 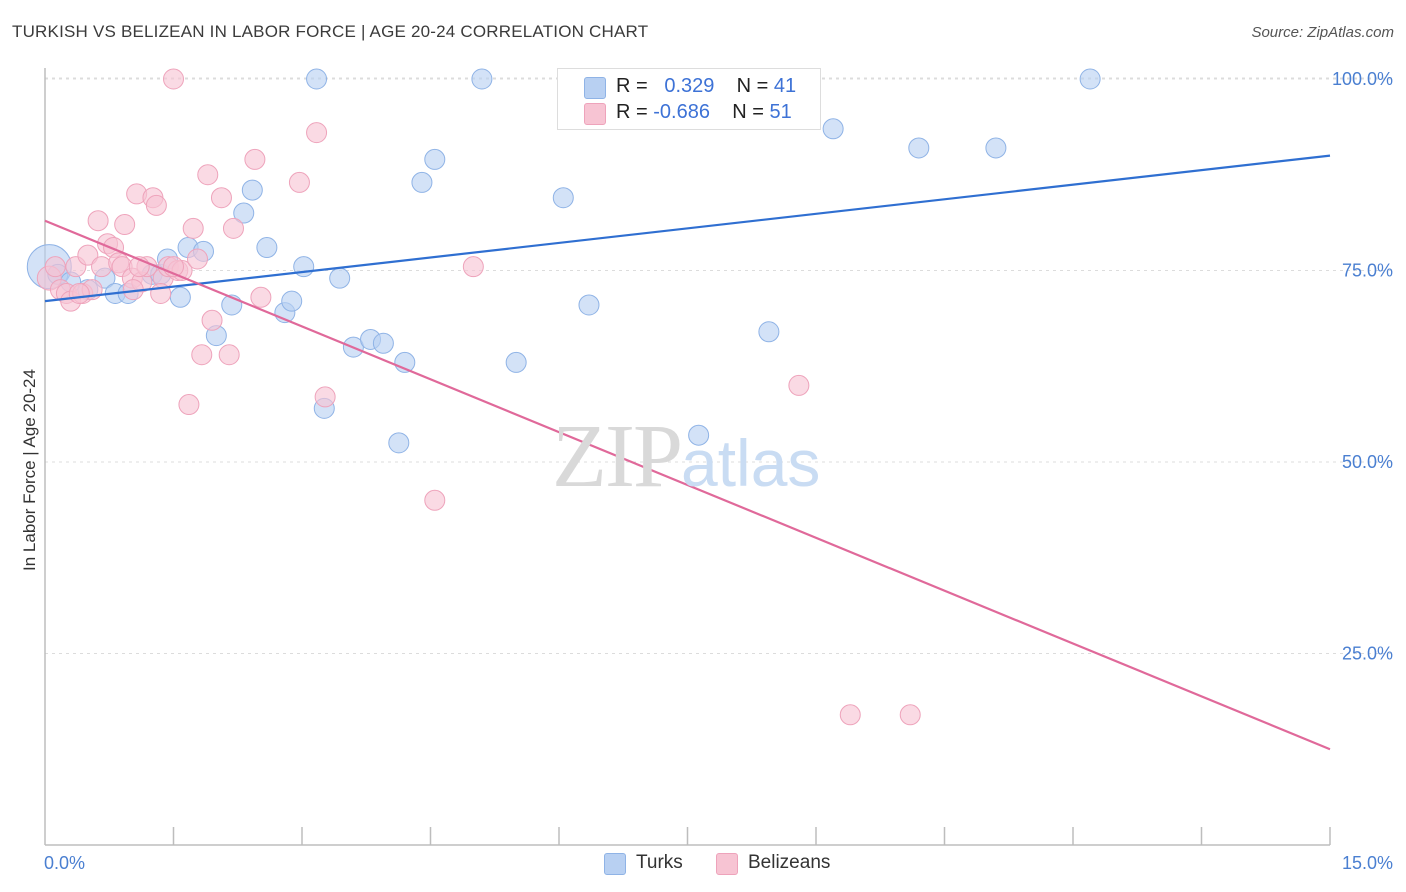 I want to click on x-tick-label: 0.0%, so click(x=64, y=863).